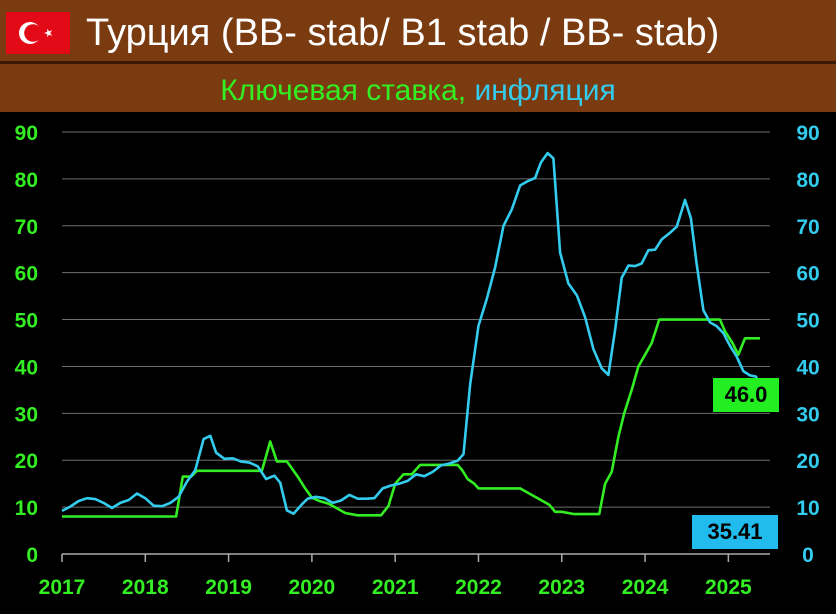 The image size is (836, 614). What do you see at coordinates (807, 133) in the screenshot?
I see `right-y-tick-label: 90` at bounding box center [807, 133].